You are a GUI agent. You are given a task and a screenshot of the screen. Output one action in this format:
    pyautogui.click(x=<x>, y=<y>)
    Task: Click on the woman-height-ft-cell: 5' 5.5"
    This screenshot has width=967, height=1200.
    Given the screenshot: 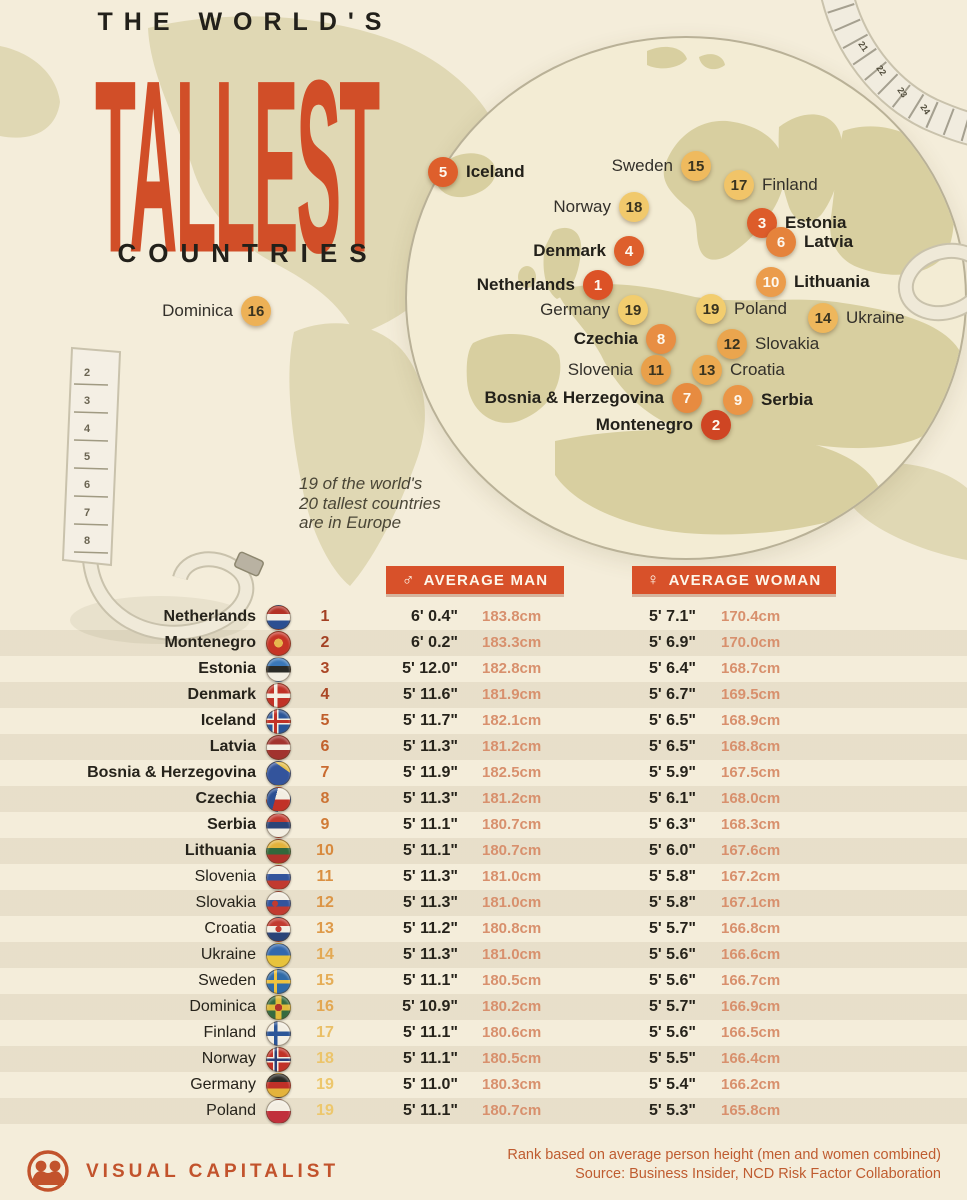 What is the action you would take?
    pyautogui.click(x=672, y=1058)
    